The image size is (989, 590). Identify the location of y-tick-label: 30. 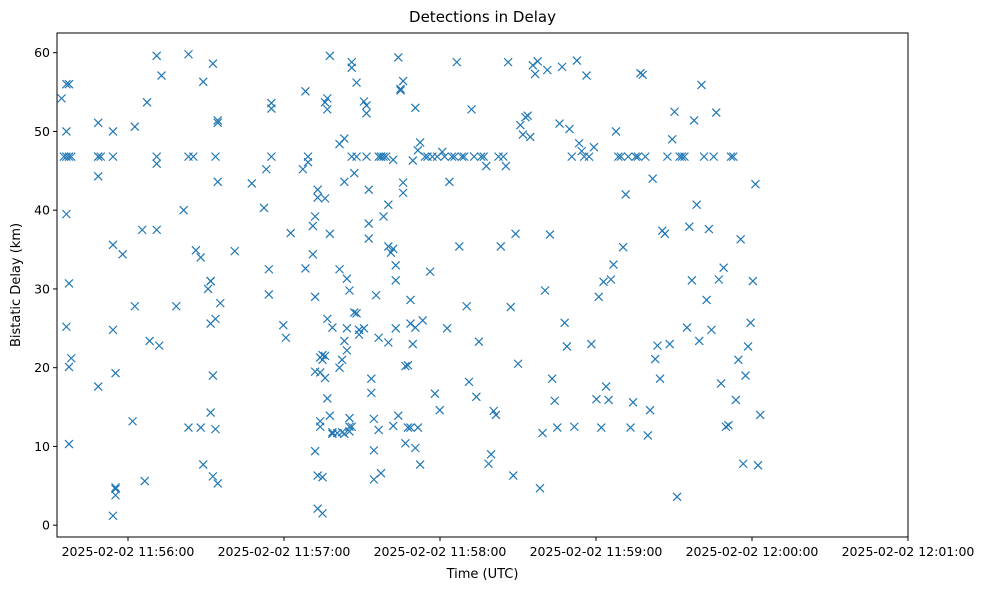
(42, 288).